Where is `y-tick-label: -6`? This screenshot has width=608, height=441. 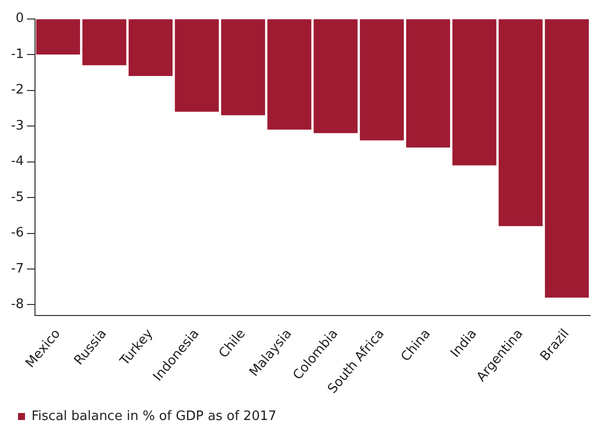
y-tick-label: -6 is located at coordinates (17, 233).